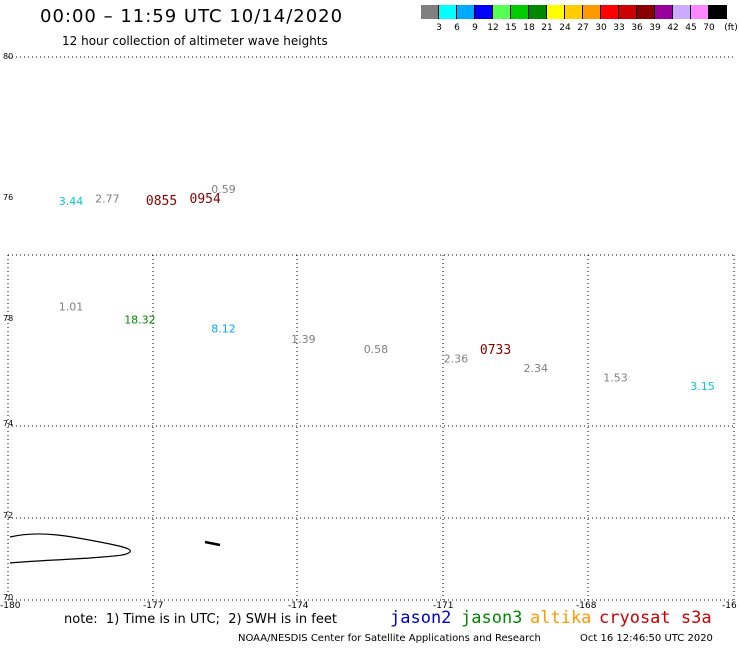 The width and height of the screenshot is (740, 650). Describe the element at coordinates (731, 28) in the screenshot. I see `legend-unit: (ft)` at that location.